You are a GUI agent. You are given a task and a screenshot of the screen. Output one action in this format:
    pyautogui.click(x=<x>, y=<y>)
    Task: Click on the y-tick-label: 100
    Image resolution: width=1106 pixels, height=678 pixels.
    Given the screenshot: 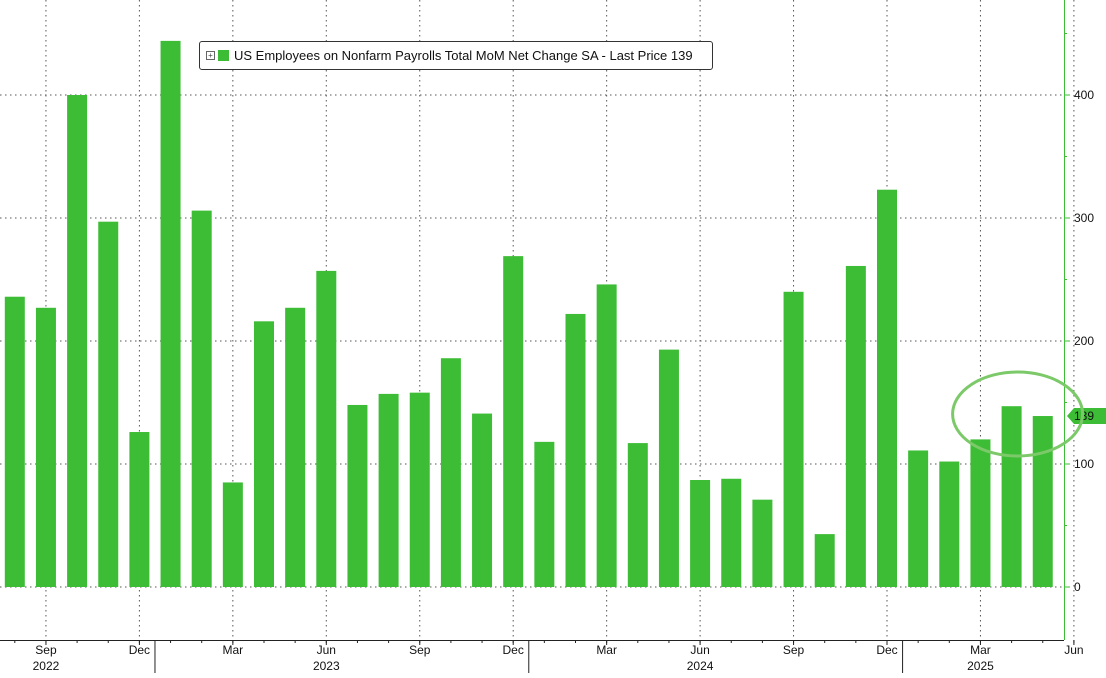 What is the action you would take?
    pyautogui.click(x=1084, y=464)
    